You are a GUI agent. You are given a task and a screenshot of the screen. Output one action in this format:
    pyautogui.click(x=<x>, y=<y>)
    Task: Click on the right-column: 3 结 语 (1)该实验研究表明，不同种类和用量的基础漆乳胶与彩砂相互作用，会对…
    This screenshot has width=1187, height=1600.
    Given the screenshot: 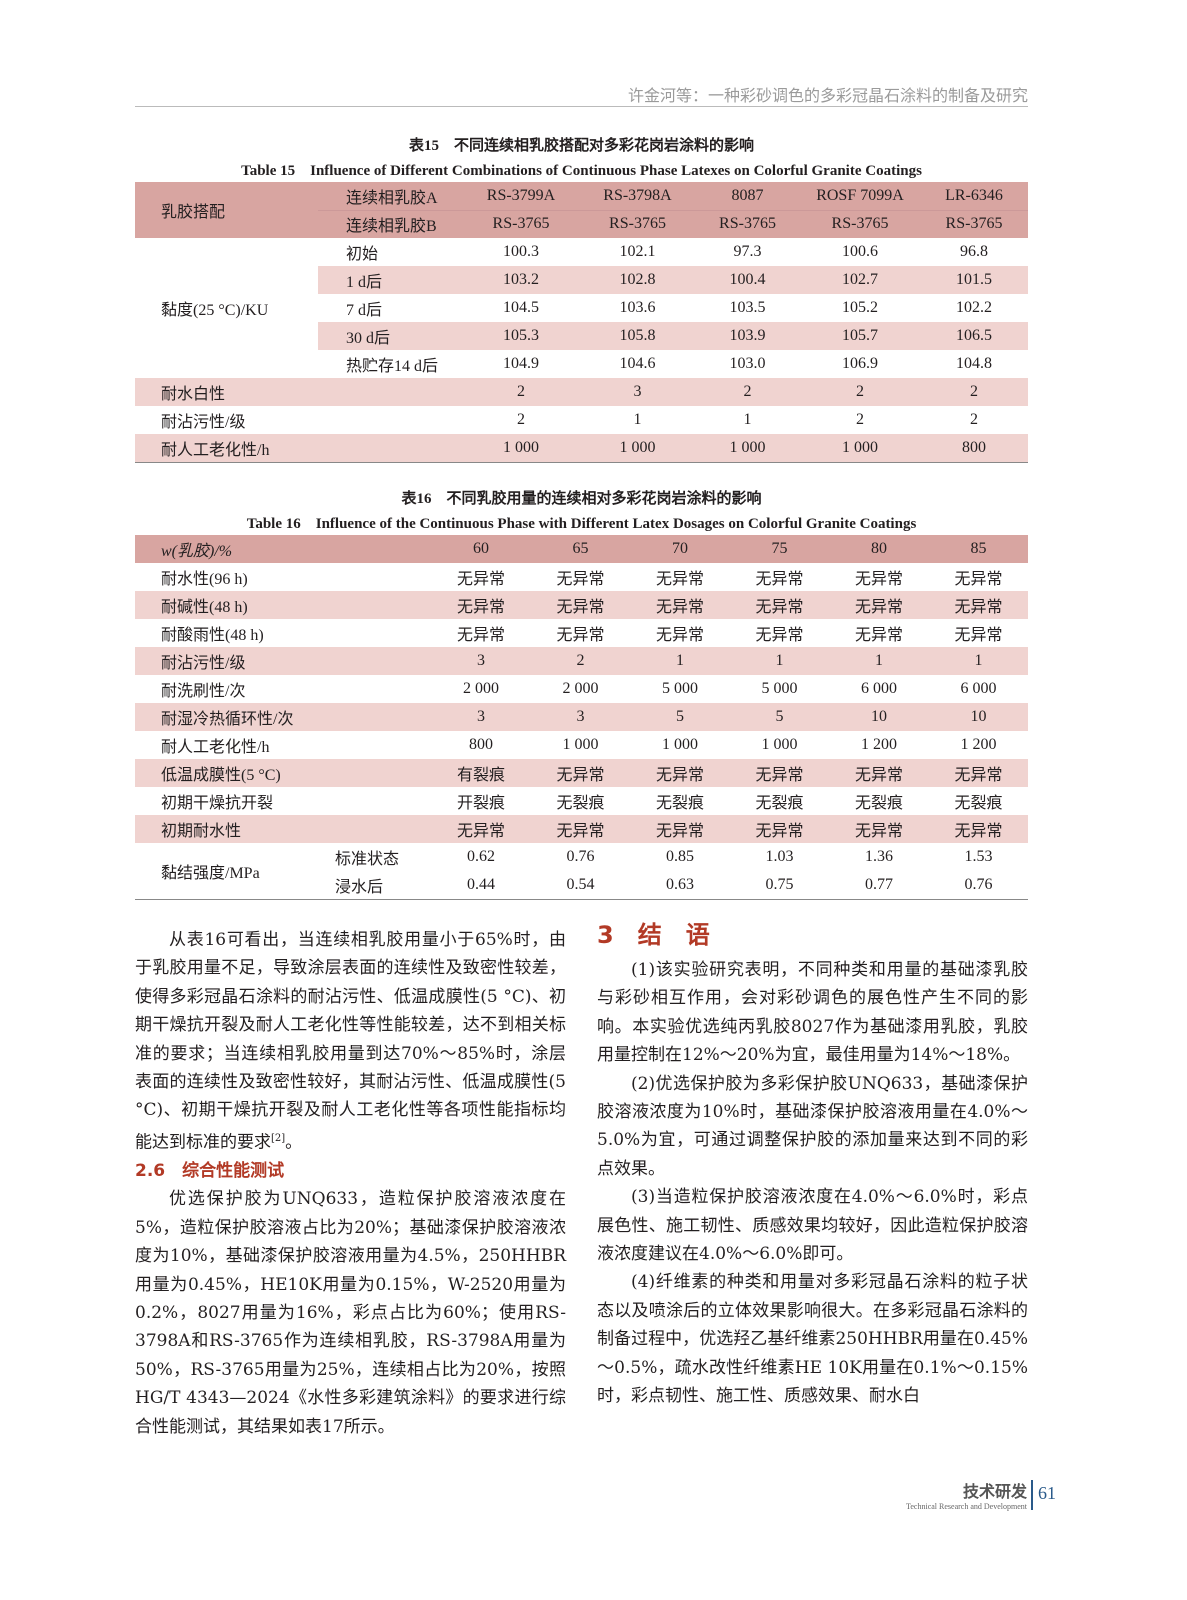 What is the action you would take?
    pyautogui.click(x=812, y=1163)
    